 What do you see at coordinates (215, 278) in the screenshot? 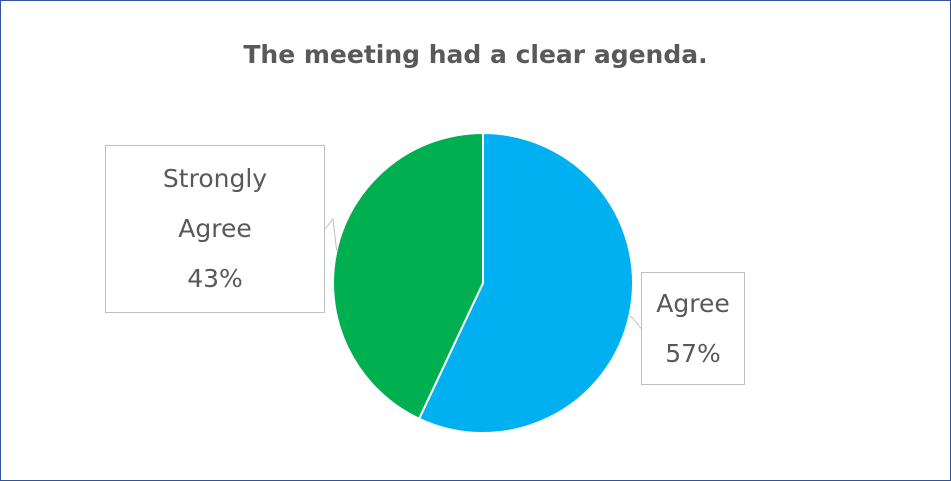
I see `value-label: 43%` at bounding box center [215, 278].